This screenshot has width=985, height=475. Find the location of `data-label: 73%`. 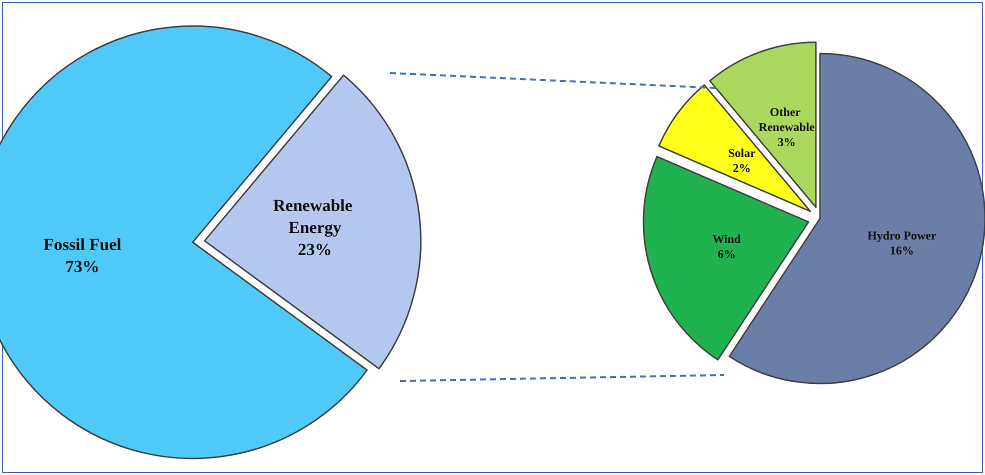

data-label: 73% is located at coordinates (82, 266).